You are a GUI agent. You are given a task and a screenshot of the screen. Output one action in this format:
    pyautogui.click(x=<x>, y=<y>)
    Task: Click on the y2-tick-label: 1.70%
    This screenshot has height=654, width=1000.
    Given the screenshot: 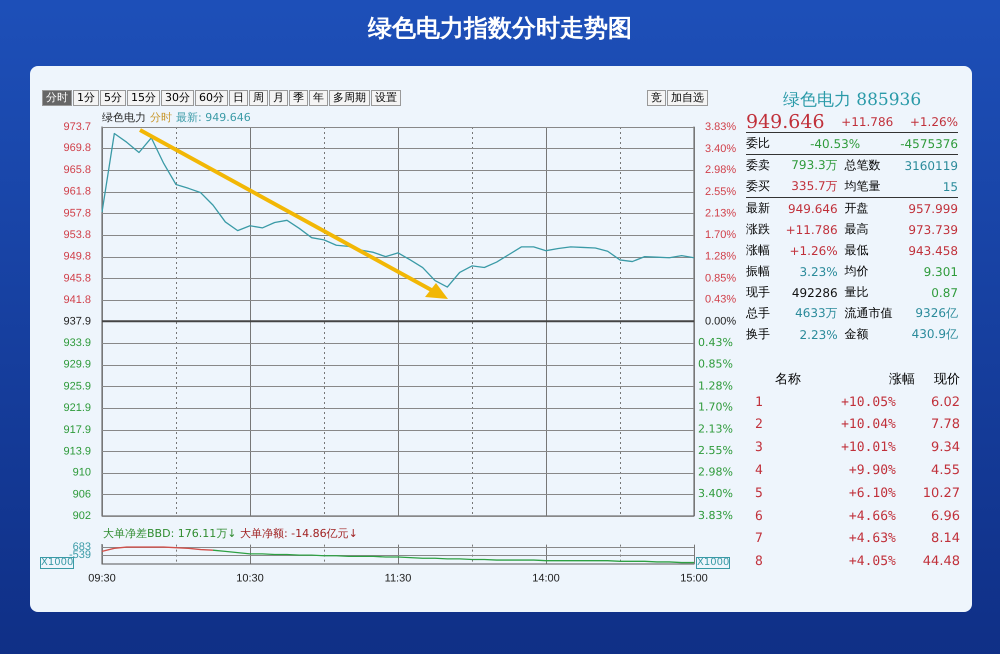 What is the action you would take?
    pyautogui.click(x=720, y=235)
    